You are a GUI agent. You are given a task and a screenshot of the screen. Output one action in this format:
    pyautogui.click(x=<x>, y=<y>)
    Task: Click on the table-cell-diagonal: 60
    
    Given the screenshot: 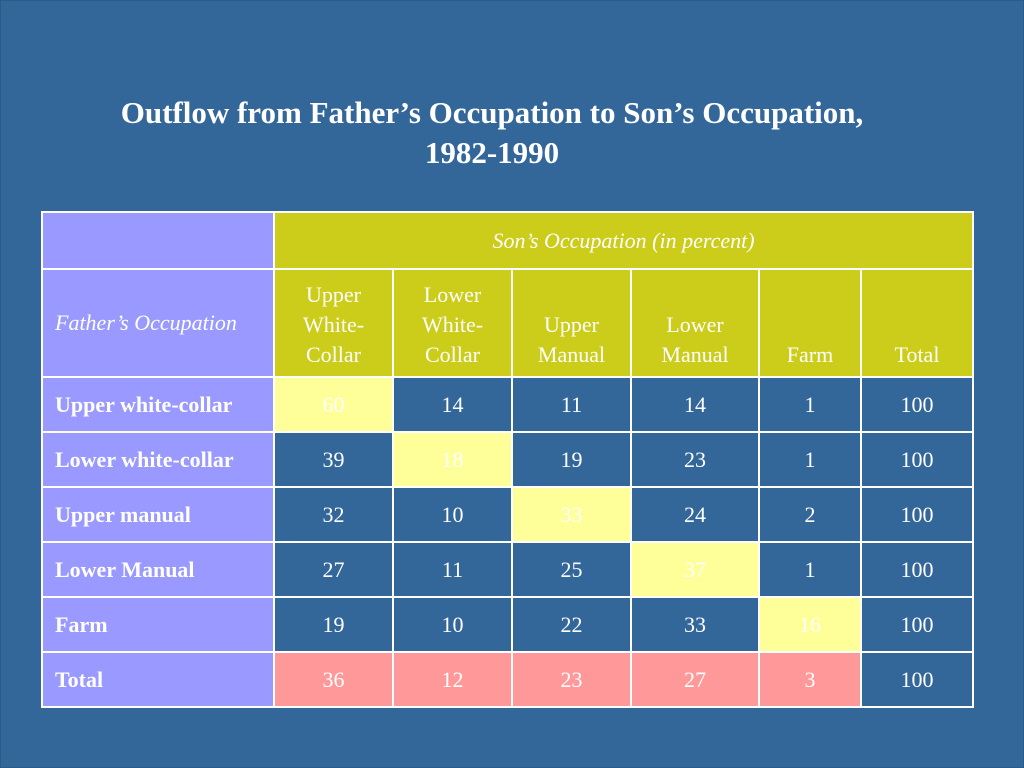 What is the action you would take?
    pyautogui.click(x=333, y=404)
    